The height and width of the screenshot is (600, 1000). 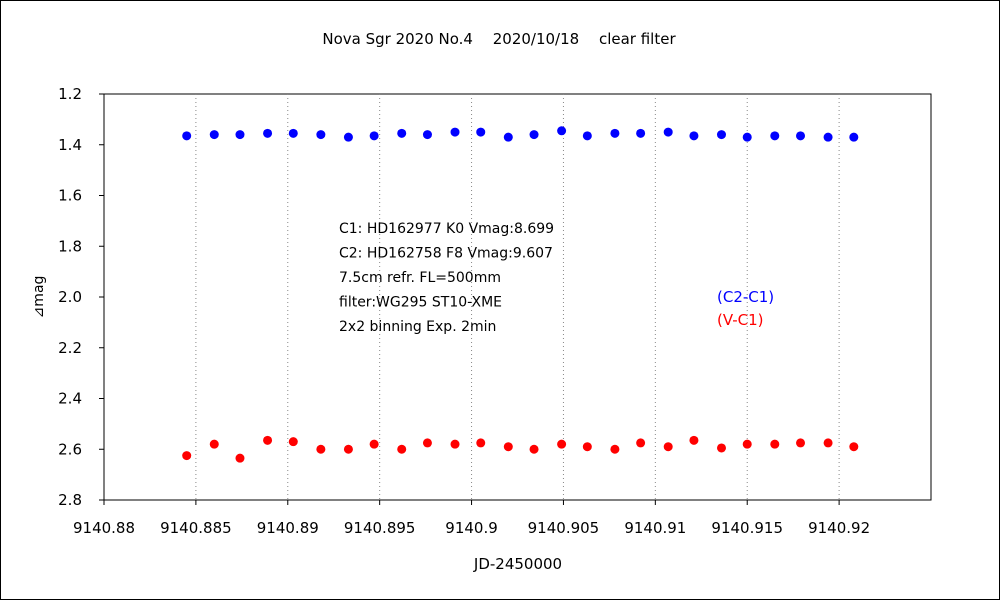 I want to click on legend-entry: (V-C1), so click(x=740, y=320).